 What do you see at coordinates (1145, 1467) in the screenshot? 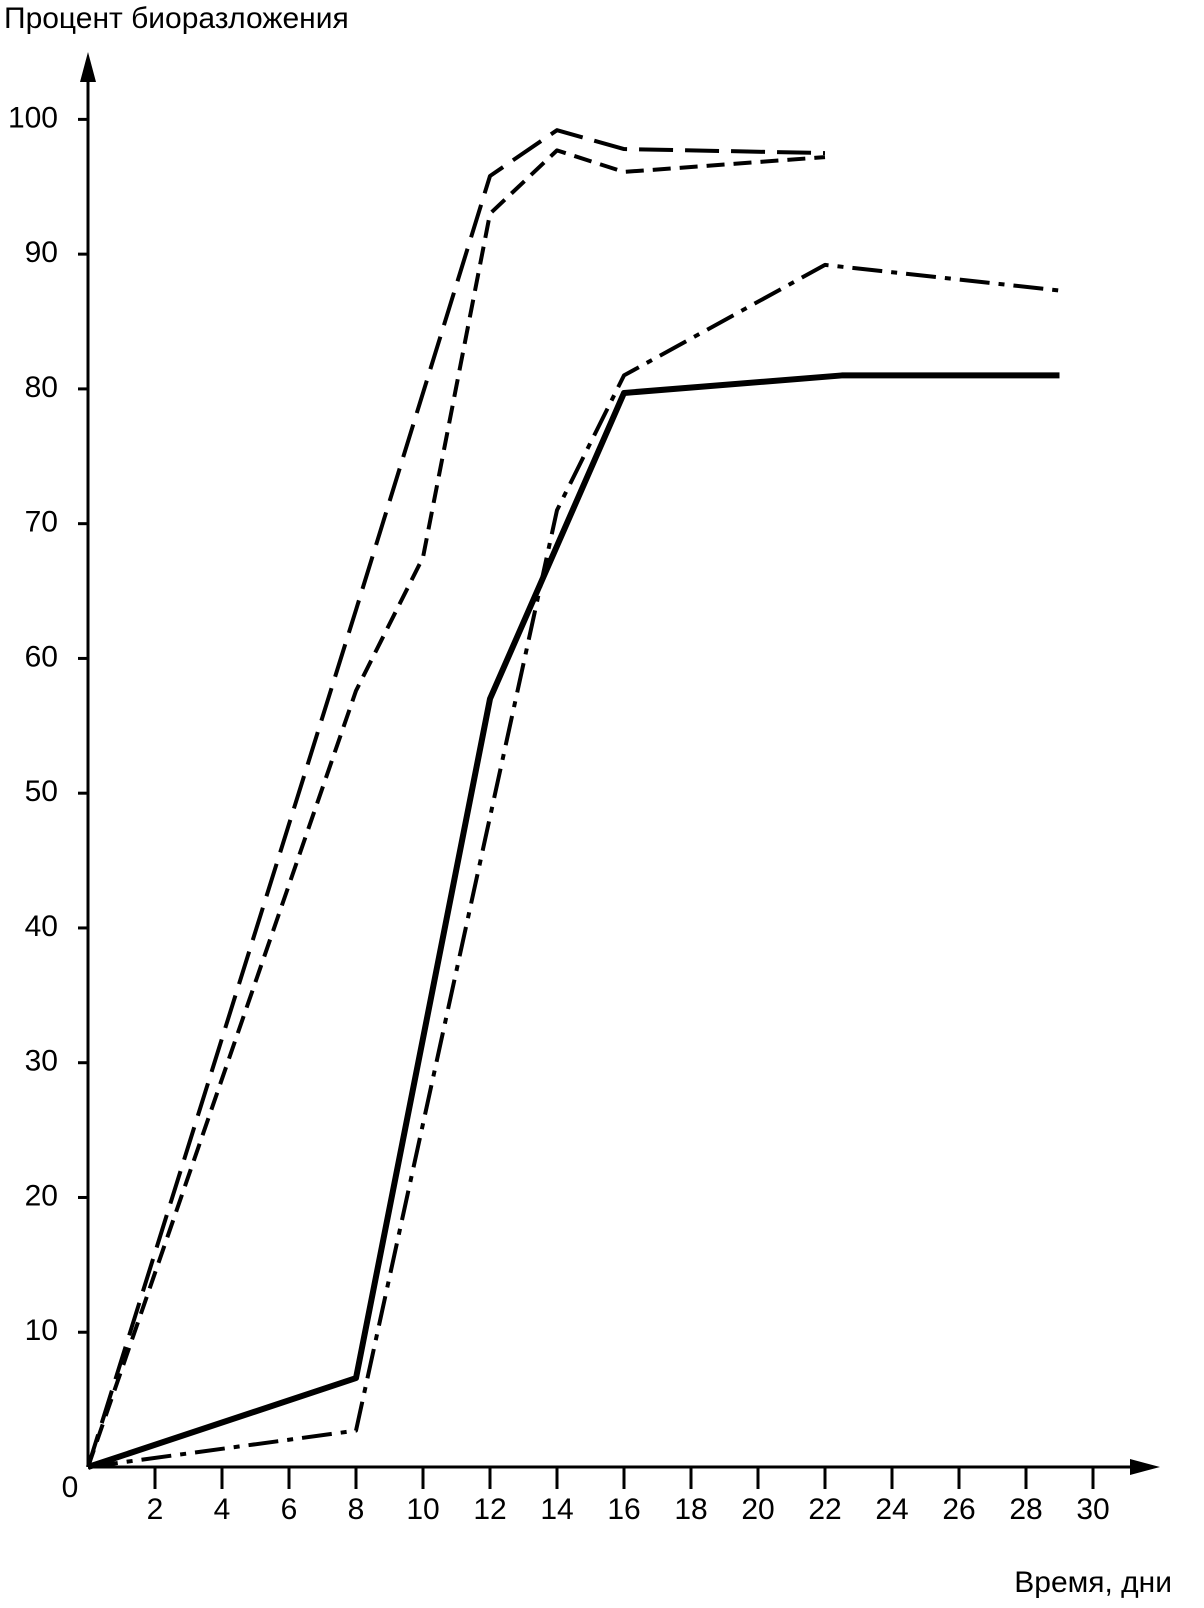
I see `x-axis-arrow` at bounding box center [1145, 1467].